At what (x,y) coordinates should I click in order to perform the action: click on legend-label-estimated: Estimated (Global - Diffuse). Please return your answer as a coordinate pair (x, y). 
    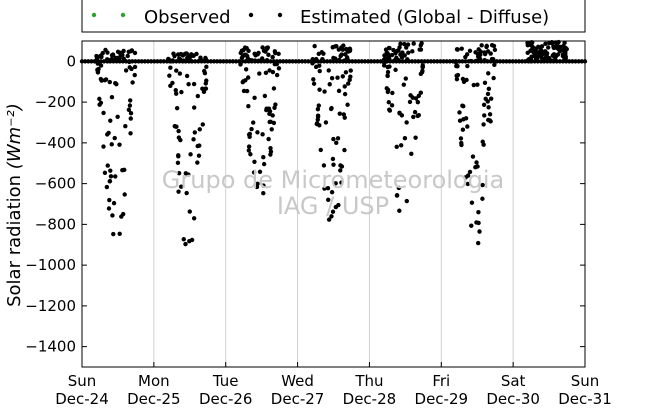
    Looking at the image, I should click on (424, 17).